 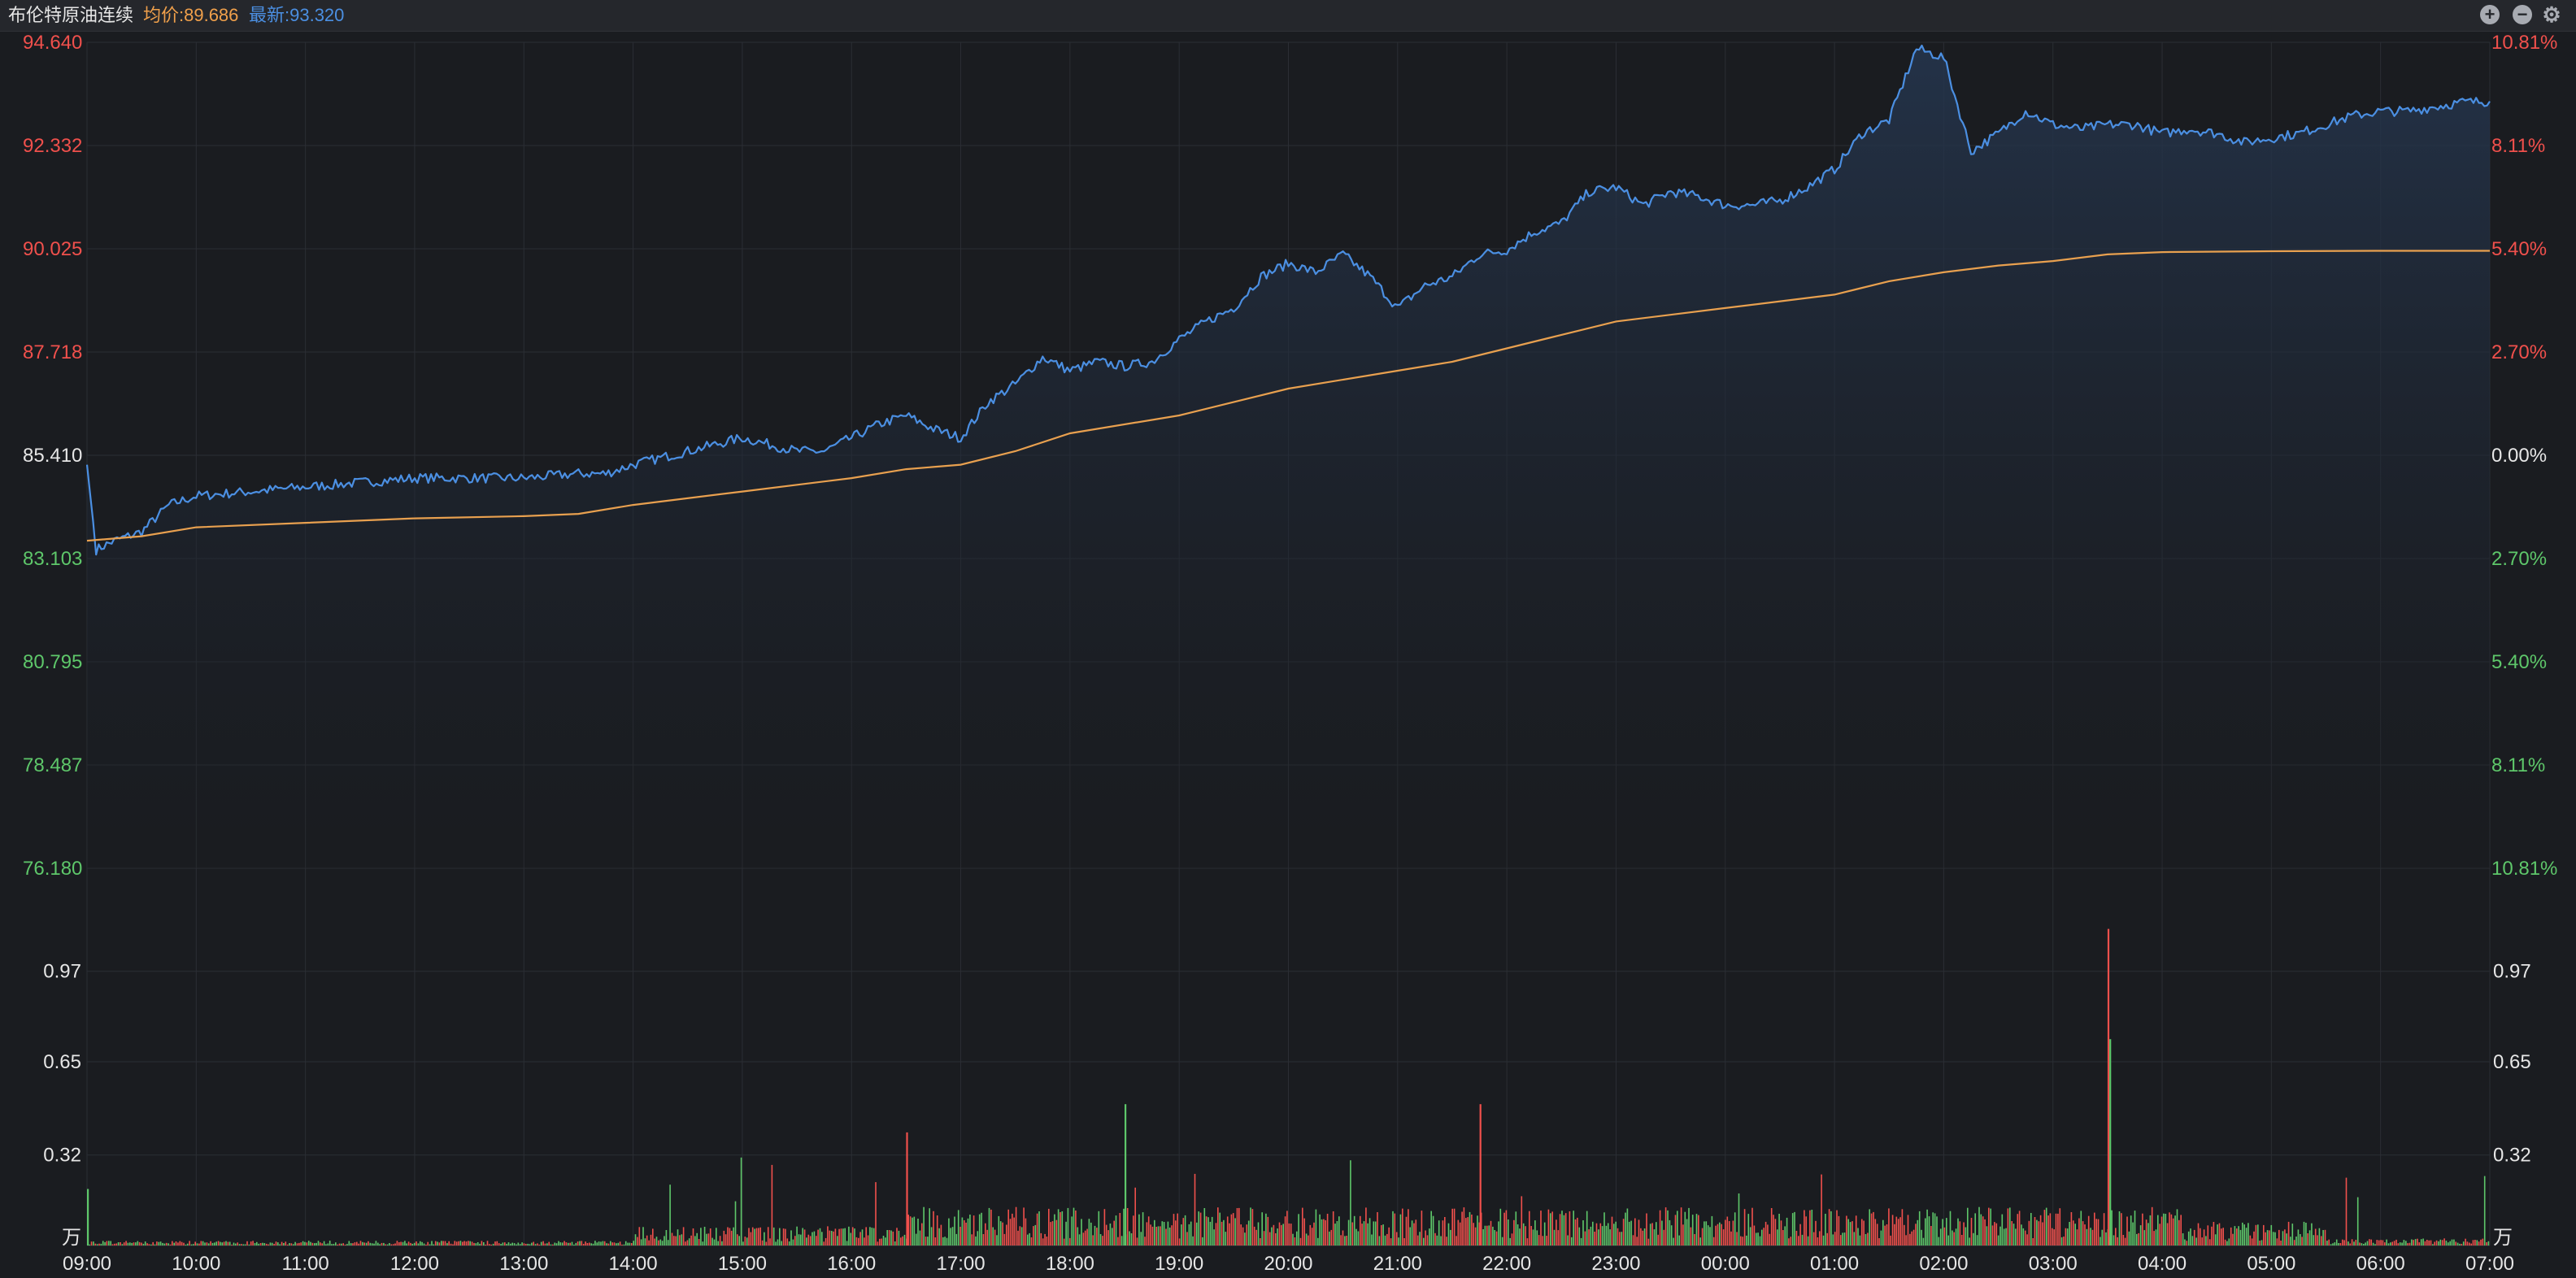 I want to click on gear-icon: ⚙, so click(x=2551, y=14).